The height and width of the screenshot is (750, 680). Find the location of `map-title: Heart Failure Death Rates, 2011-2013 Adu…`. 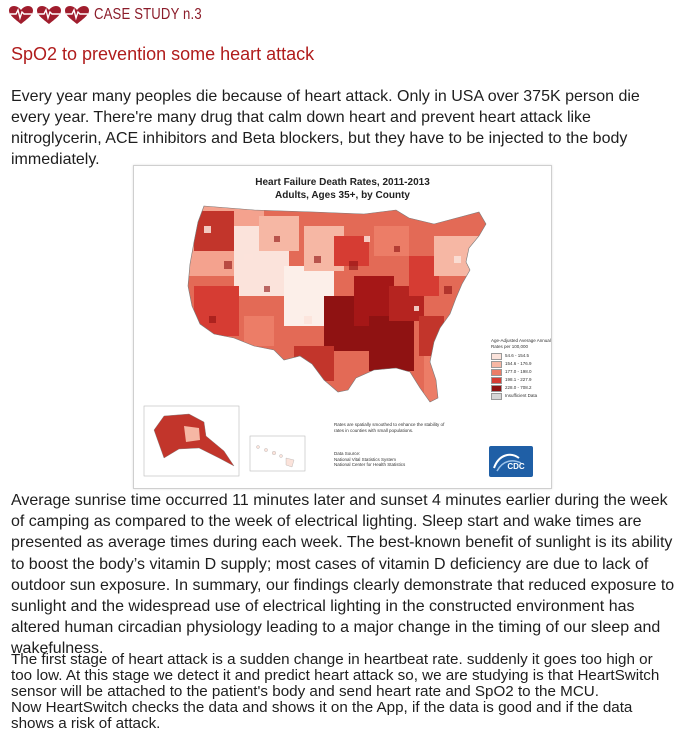

map-title: Heart Failure Death Rates, 2011-2013 Adu… is located at coordinates (342, 189).